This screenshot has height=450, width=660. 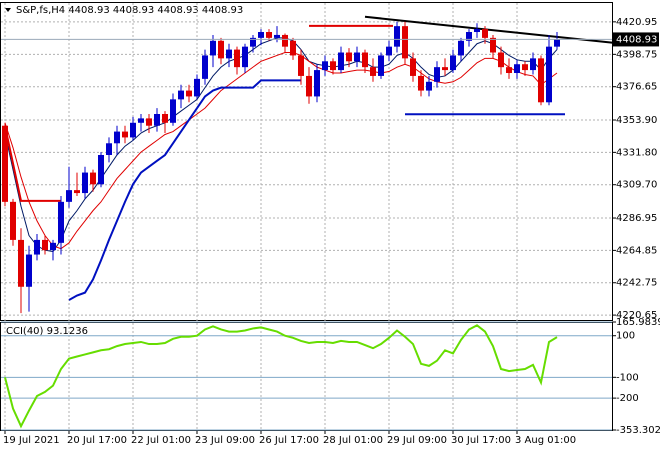 What do you see at coordinates (636, 218) in the screenshot?
I see `y-tick-label: 4286.95` at bounding box center [636, 218].